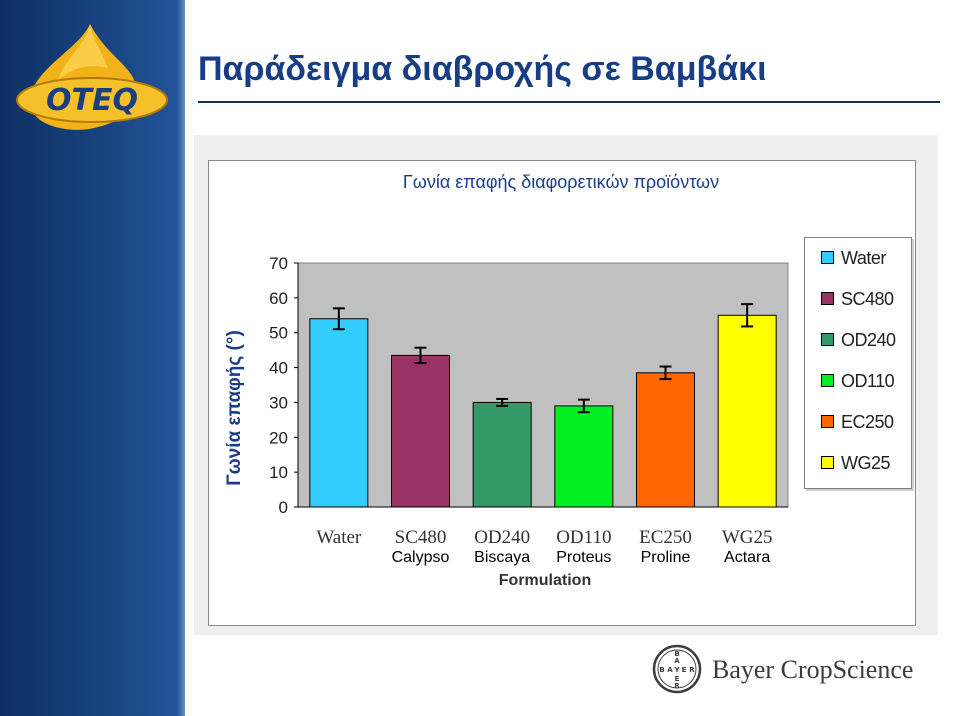 Image resolution: width=960 pixels, height=716 pixels. What do you see at coordinates (665, 537) in the screenshot?
I see `x-tick-label: EC250` at bounding box center [665, 537].